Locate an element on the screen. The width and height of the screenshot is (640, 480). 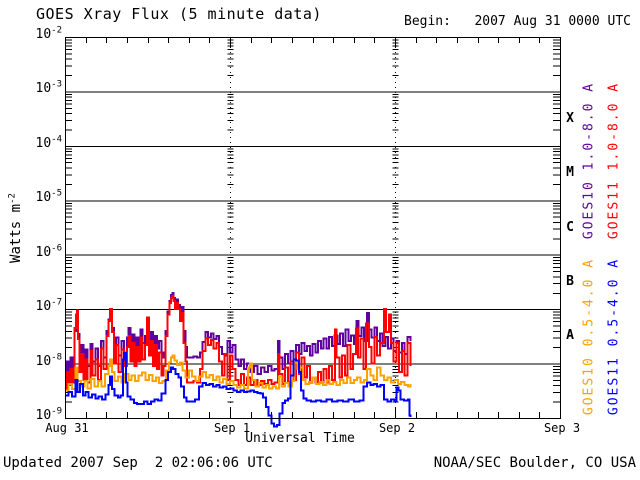
y-tick-label-1e-9: 10⁻⁹ is located at coordinates (49, 414).